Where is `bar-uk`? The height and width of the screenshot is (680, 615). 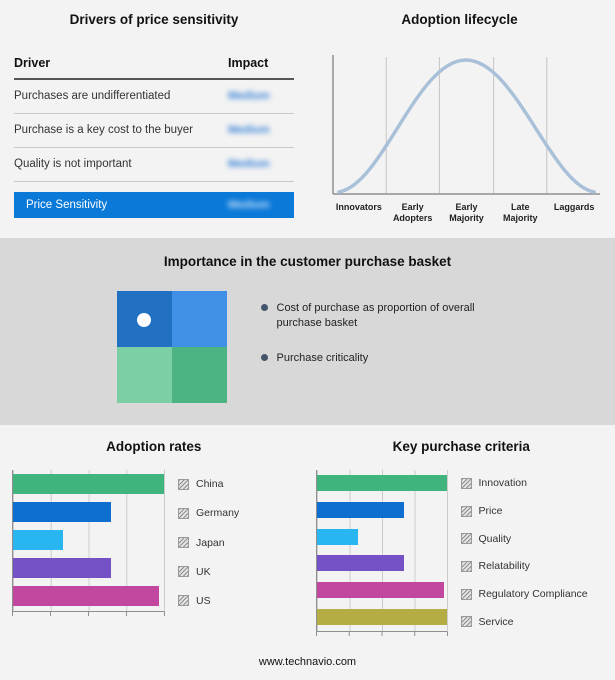
bar-uk is located at coordinates (62, 568).